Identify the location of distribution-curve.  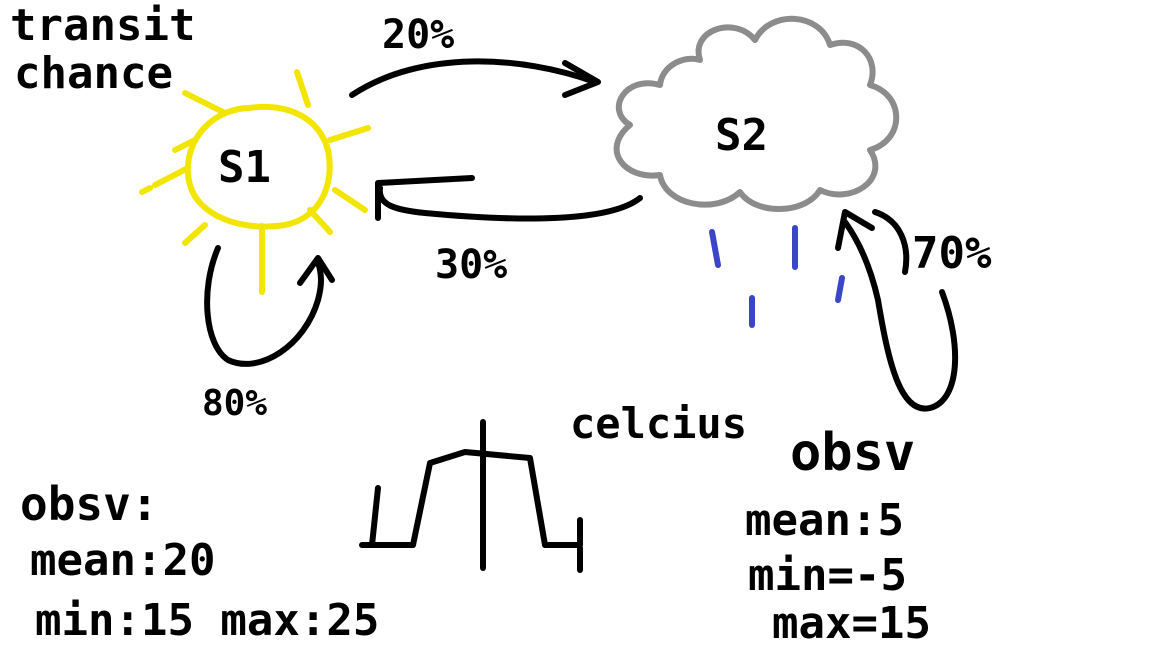
(471, 496).